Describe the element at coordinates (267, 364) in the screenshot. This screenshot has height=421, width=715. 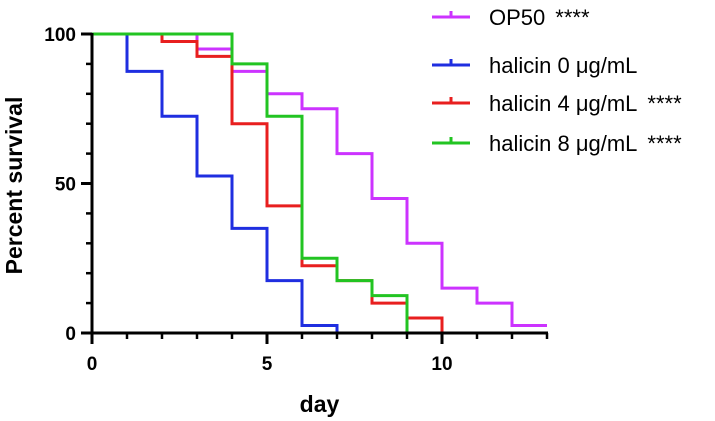
I see `x-tick-label: 5` at that location.